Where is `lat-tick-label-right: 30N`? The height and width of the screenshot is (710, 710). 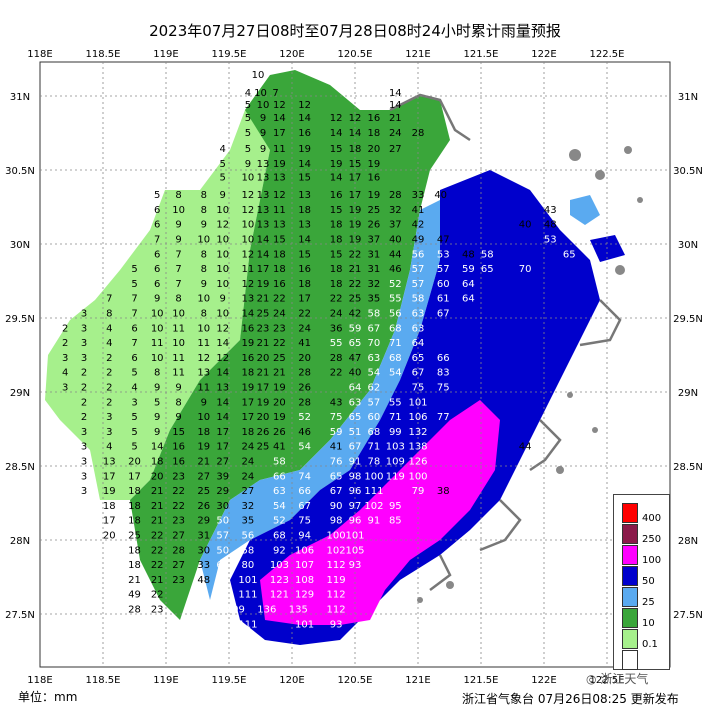
lat-tick-label-right: 30N is located at coordinates (688, 245).